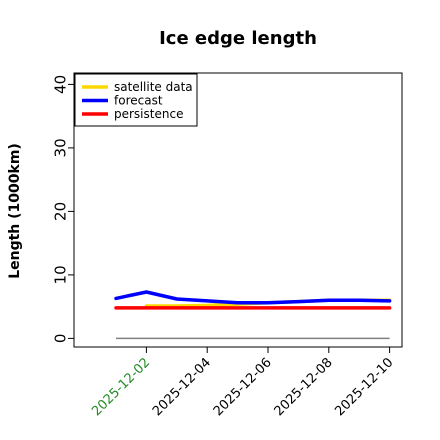 Image resolution: width=440 pixels, height=440 pixels. Describe the element at coordinates (15, 211) in the screenshot. I see `y-axis-label: Length (1000km)` at that location.